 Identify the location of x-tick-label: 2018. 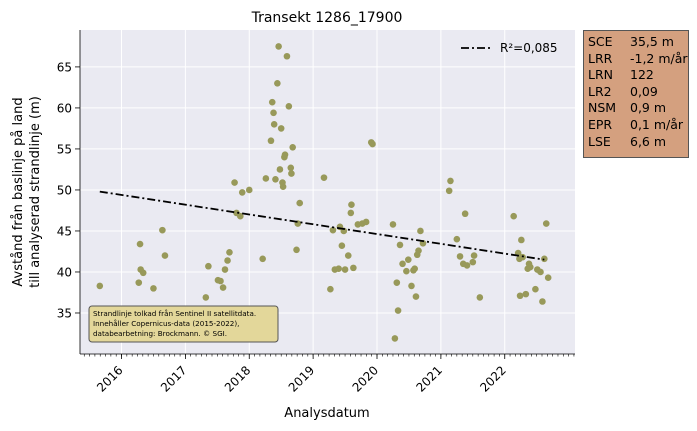
(237, 378).